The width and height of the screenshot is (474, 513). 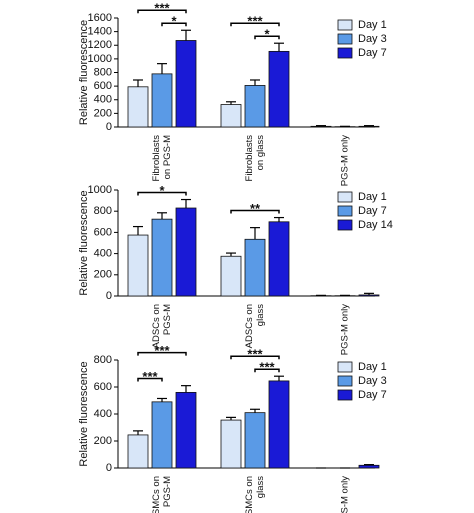 I want to click on y-tick-label: 600, so click(x=103, y=387).